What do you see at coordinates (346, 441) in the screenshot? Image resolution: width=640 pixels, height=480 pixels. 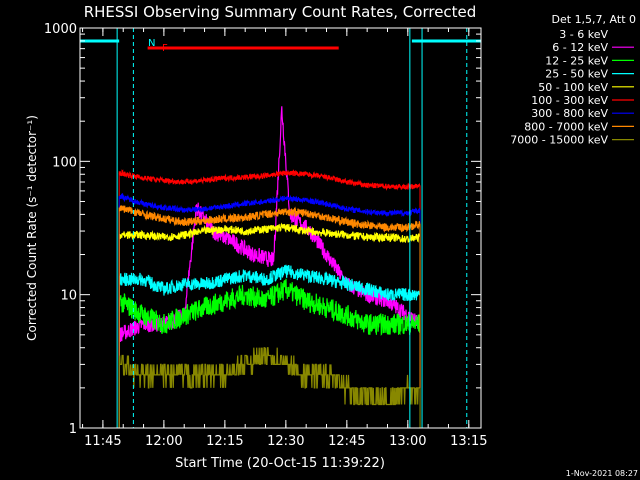 I see `x-tick-label-4: 12:45` at bounding box center [346, 441].